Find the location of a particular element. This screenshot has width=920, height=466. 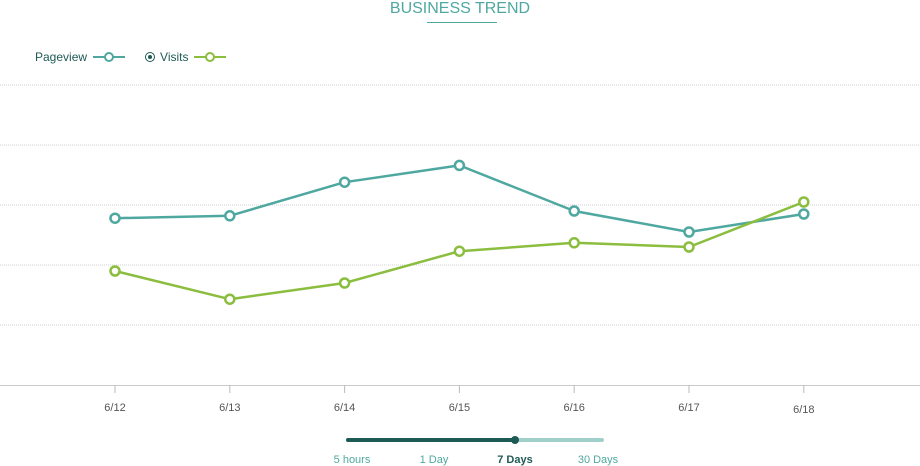

range-option: 1 Day is located at coordinates (434, 460).